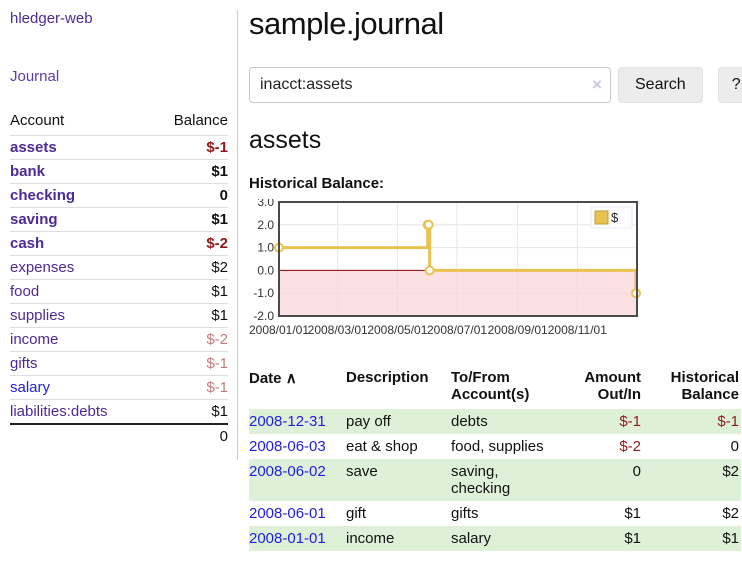 The height and width of the screenshot is (582, 742). I want to click on search-button: Search, so click(660, 85).